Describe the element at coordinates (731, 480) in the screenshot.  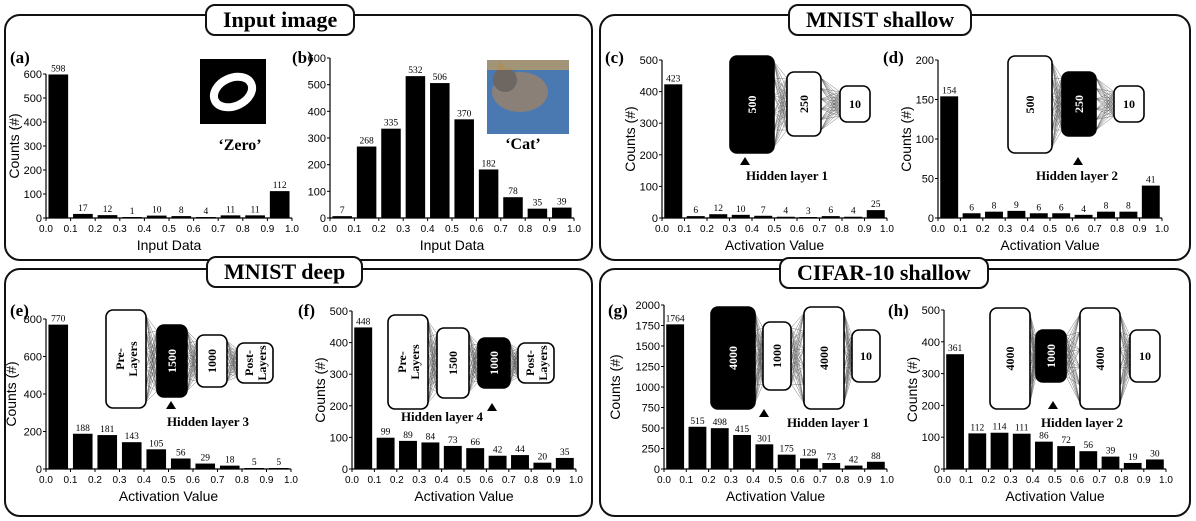
I see `x-tick-label-g: 0.3` at that location.